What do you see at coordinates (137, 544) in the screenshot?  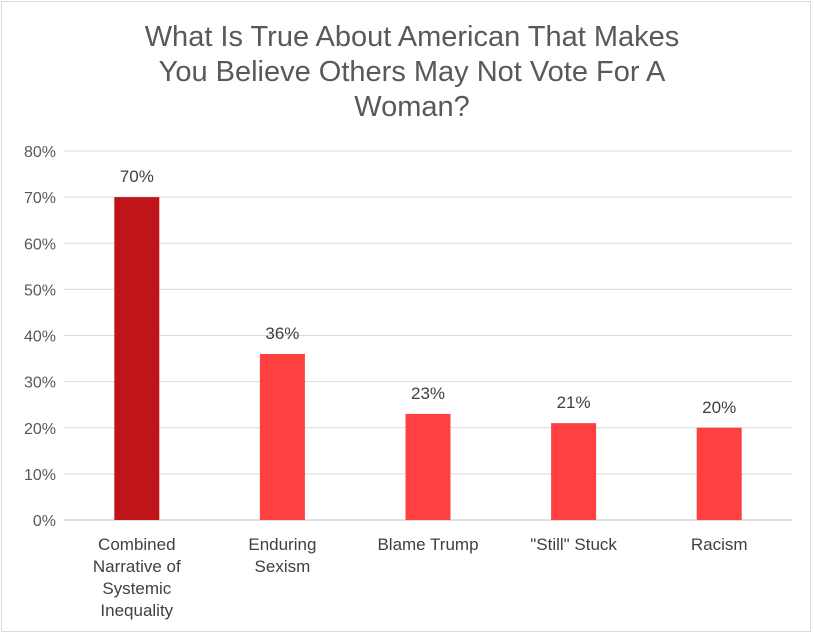 I see `x-tick-label-line: Combined` at bounding box center [137, 544].